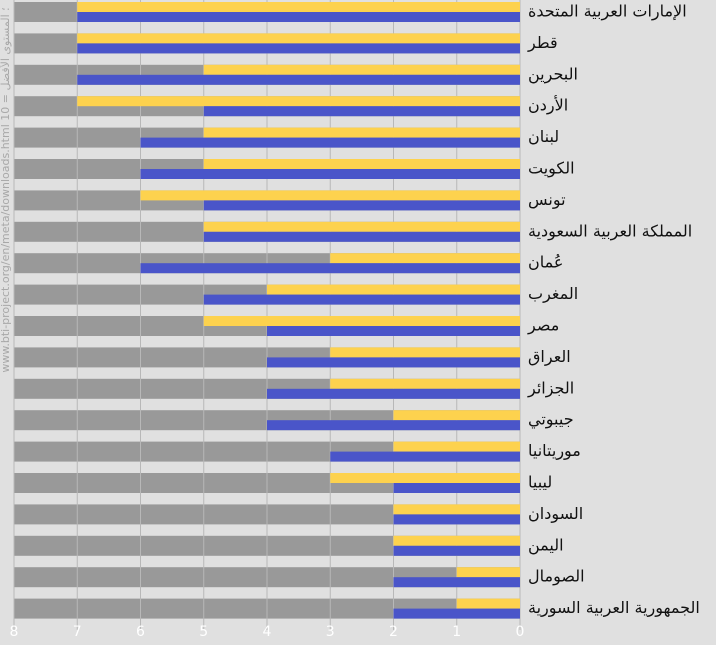 The width and height of the screenshot is (716, 645). Describe the element at coordinates (547, 200) in the screenshot. I see `category-label: تونس` at that location.